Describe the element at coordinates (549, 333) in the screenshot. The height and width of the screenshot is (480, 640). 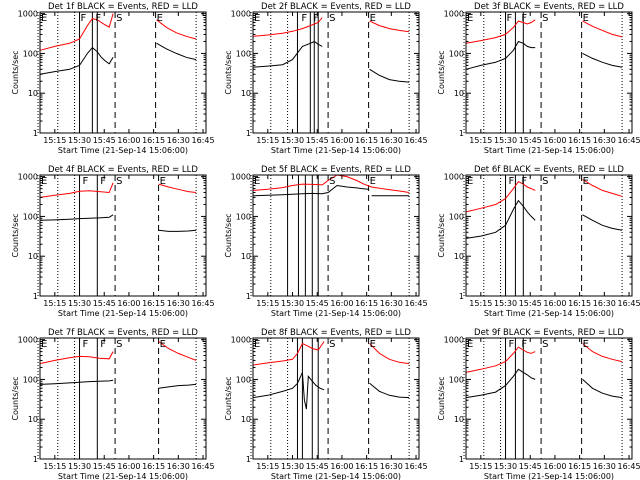
I see `panel-title: Det 9f BLACK = Events, RED = LLD` at that location.